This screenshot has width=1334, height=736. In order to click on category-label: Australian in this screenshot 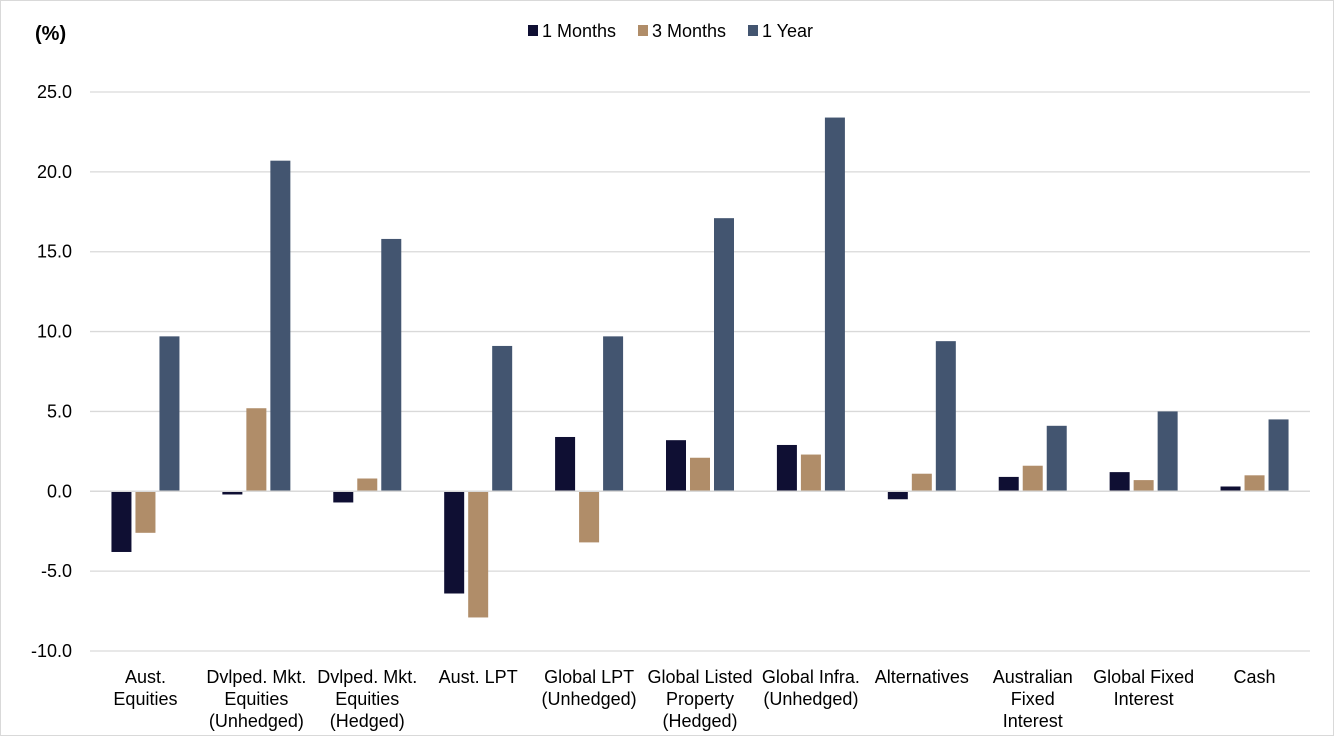, I will do `click(1033, 677)`.